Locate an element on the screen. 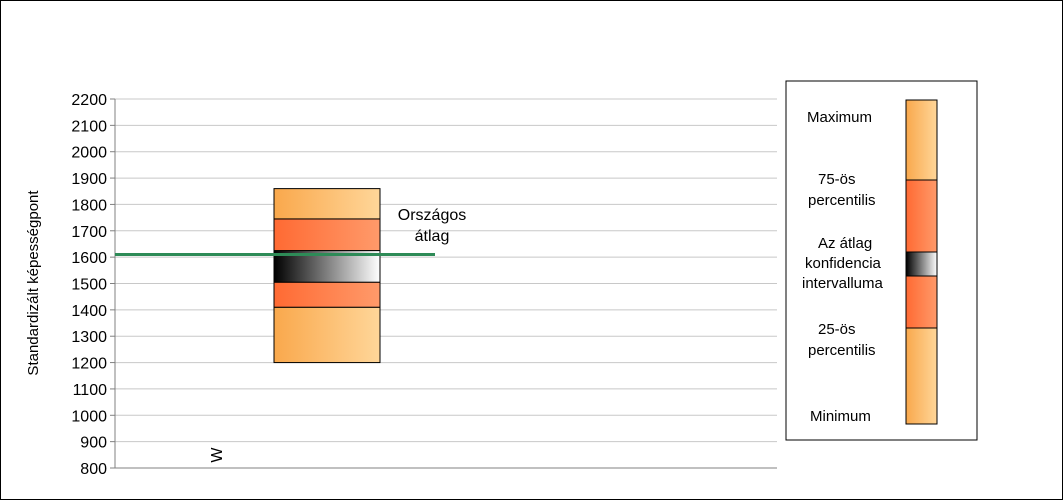 This screenshot has width=1063, height=500. y-tick-label: 1200 is located at coordinates (89, 364).